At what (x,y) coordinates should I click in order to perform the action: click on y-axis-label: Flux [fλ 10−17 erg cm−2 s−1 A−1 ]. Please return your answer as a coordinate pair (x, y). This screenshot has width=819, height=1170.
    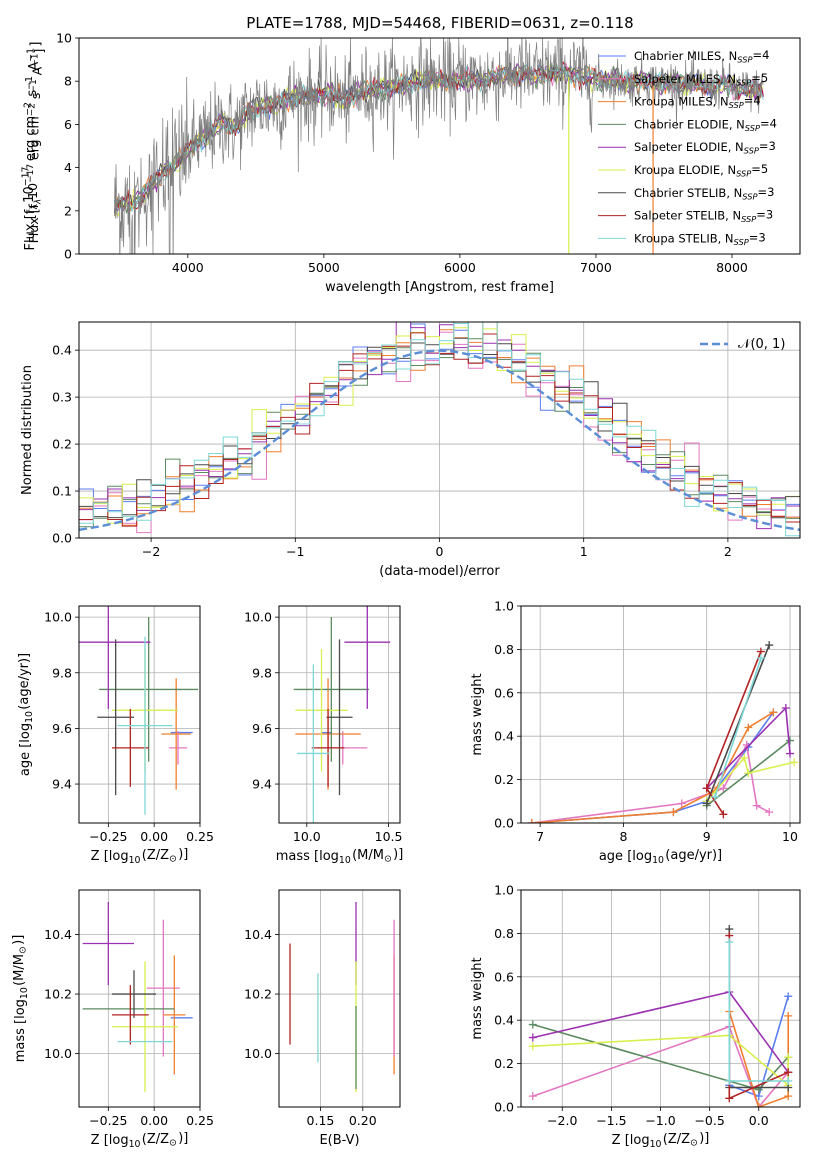
    Looking at the image, I should click on (32, 146).